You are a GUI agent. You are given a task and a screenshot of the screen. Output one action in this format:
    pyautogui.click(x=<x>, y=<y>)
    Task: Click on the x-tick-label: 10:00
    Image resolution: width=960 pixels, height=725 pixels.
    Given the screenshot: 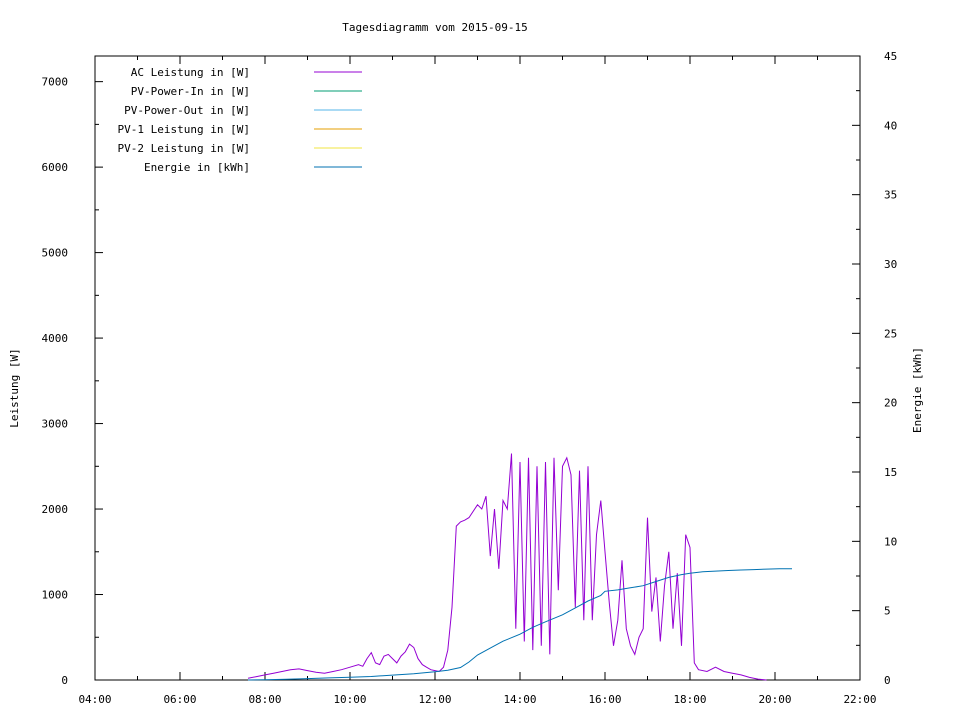 What is the action you would take?
    pyautogui.click(x=349, y=699)
    